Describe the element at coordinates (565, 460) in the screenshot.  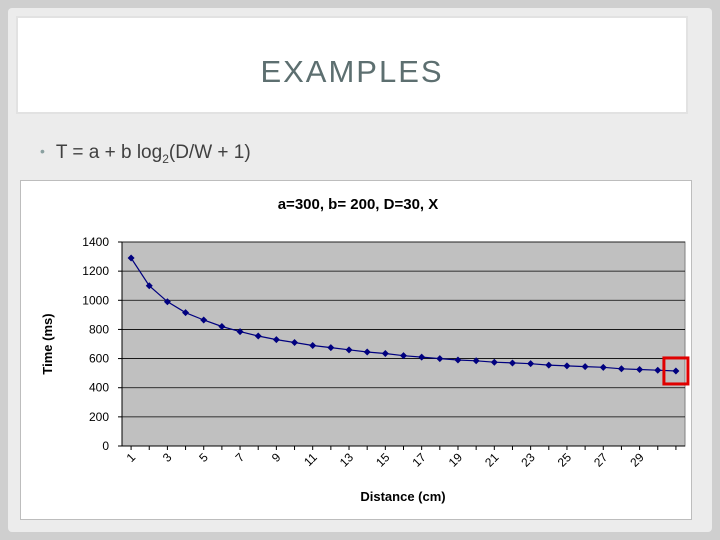
I see `x-tick-label: 25` at that location.